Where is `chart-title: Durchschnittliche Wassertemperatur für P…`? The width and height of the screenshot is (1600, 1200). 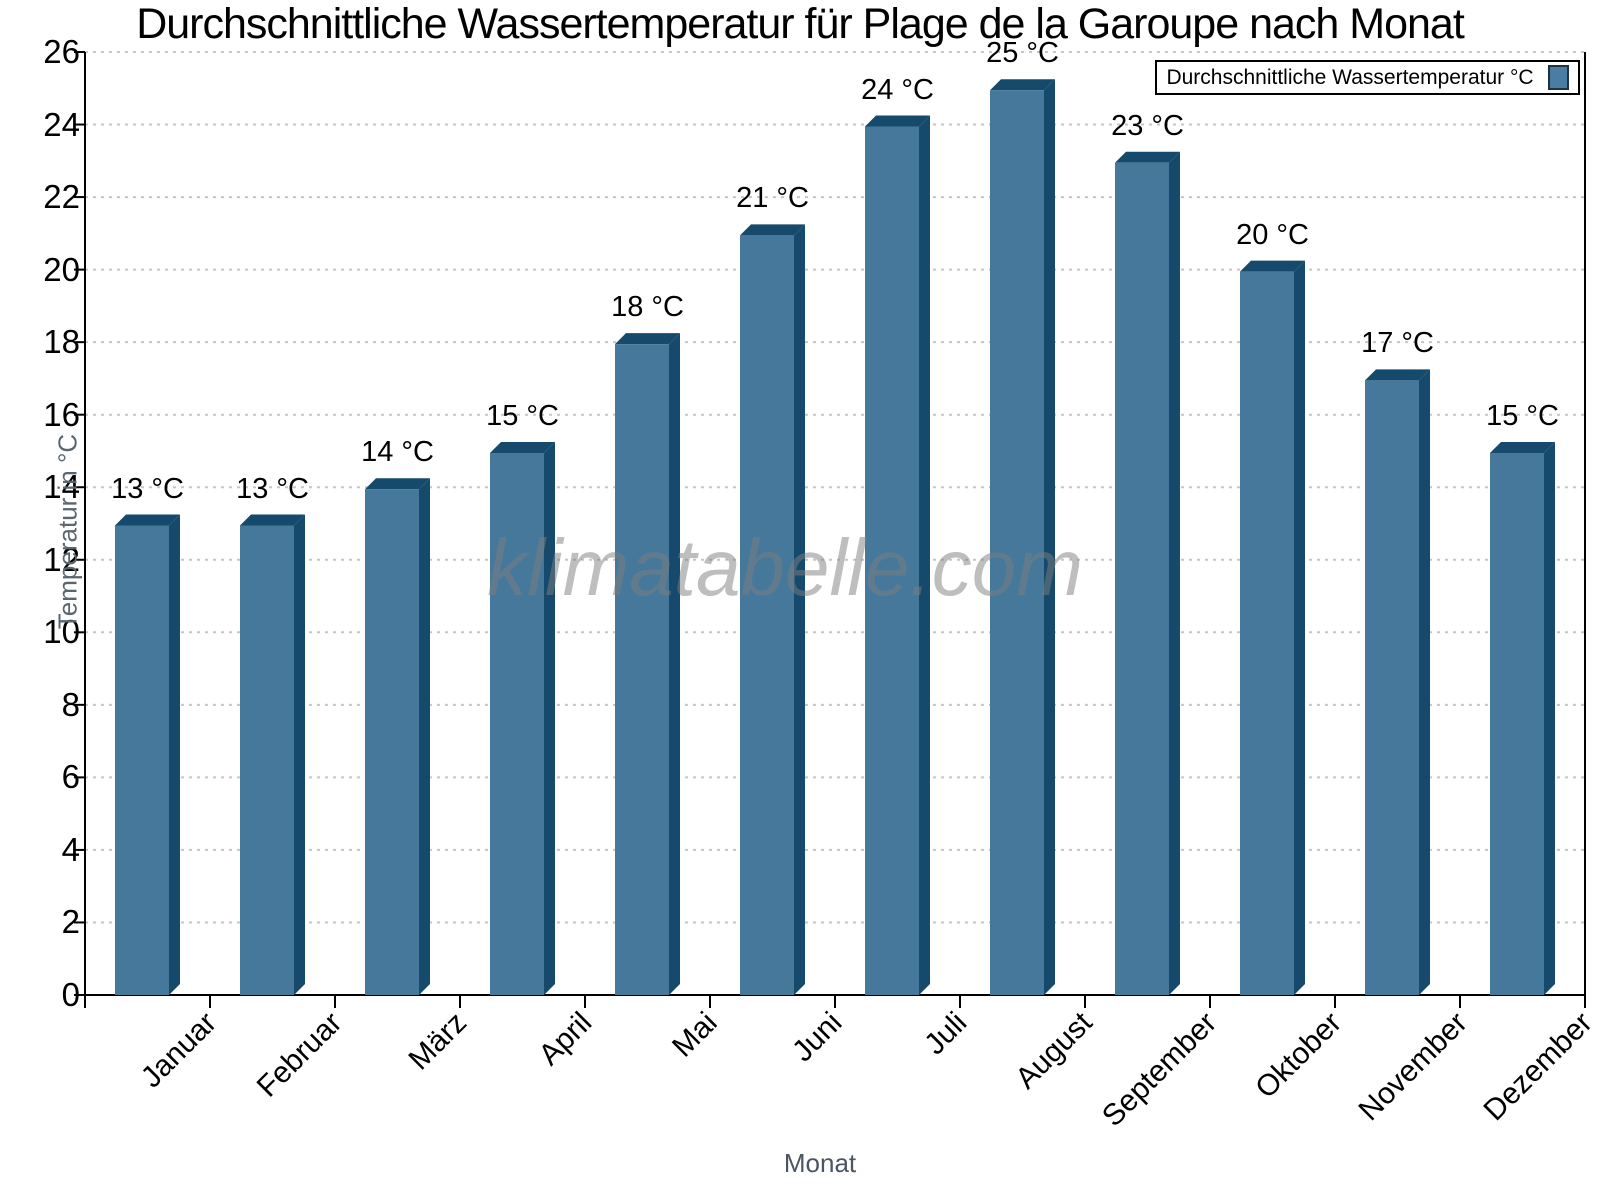 chart-title: Durchschnittliche Wassertemperatur für P… is located at coordinates (800, 24).